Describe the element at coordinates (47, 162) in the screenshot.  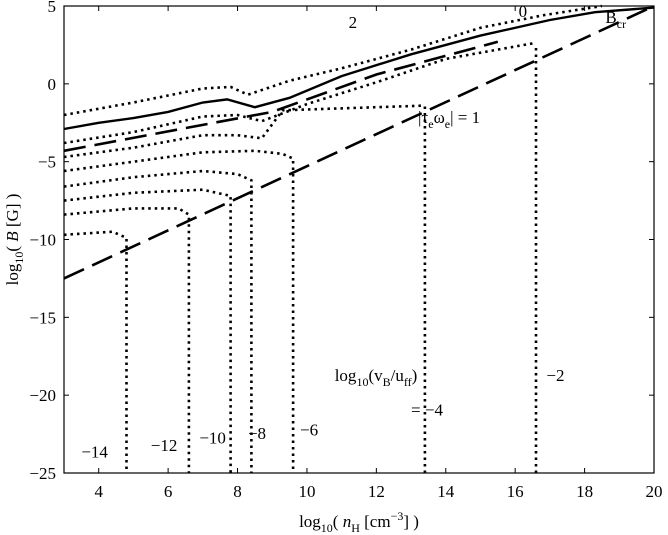
I see `y-tick-label: −5` at that location.